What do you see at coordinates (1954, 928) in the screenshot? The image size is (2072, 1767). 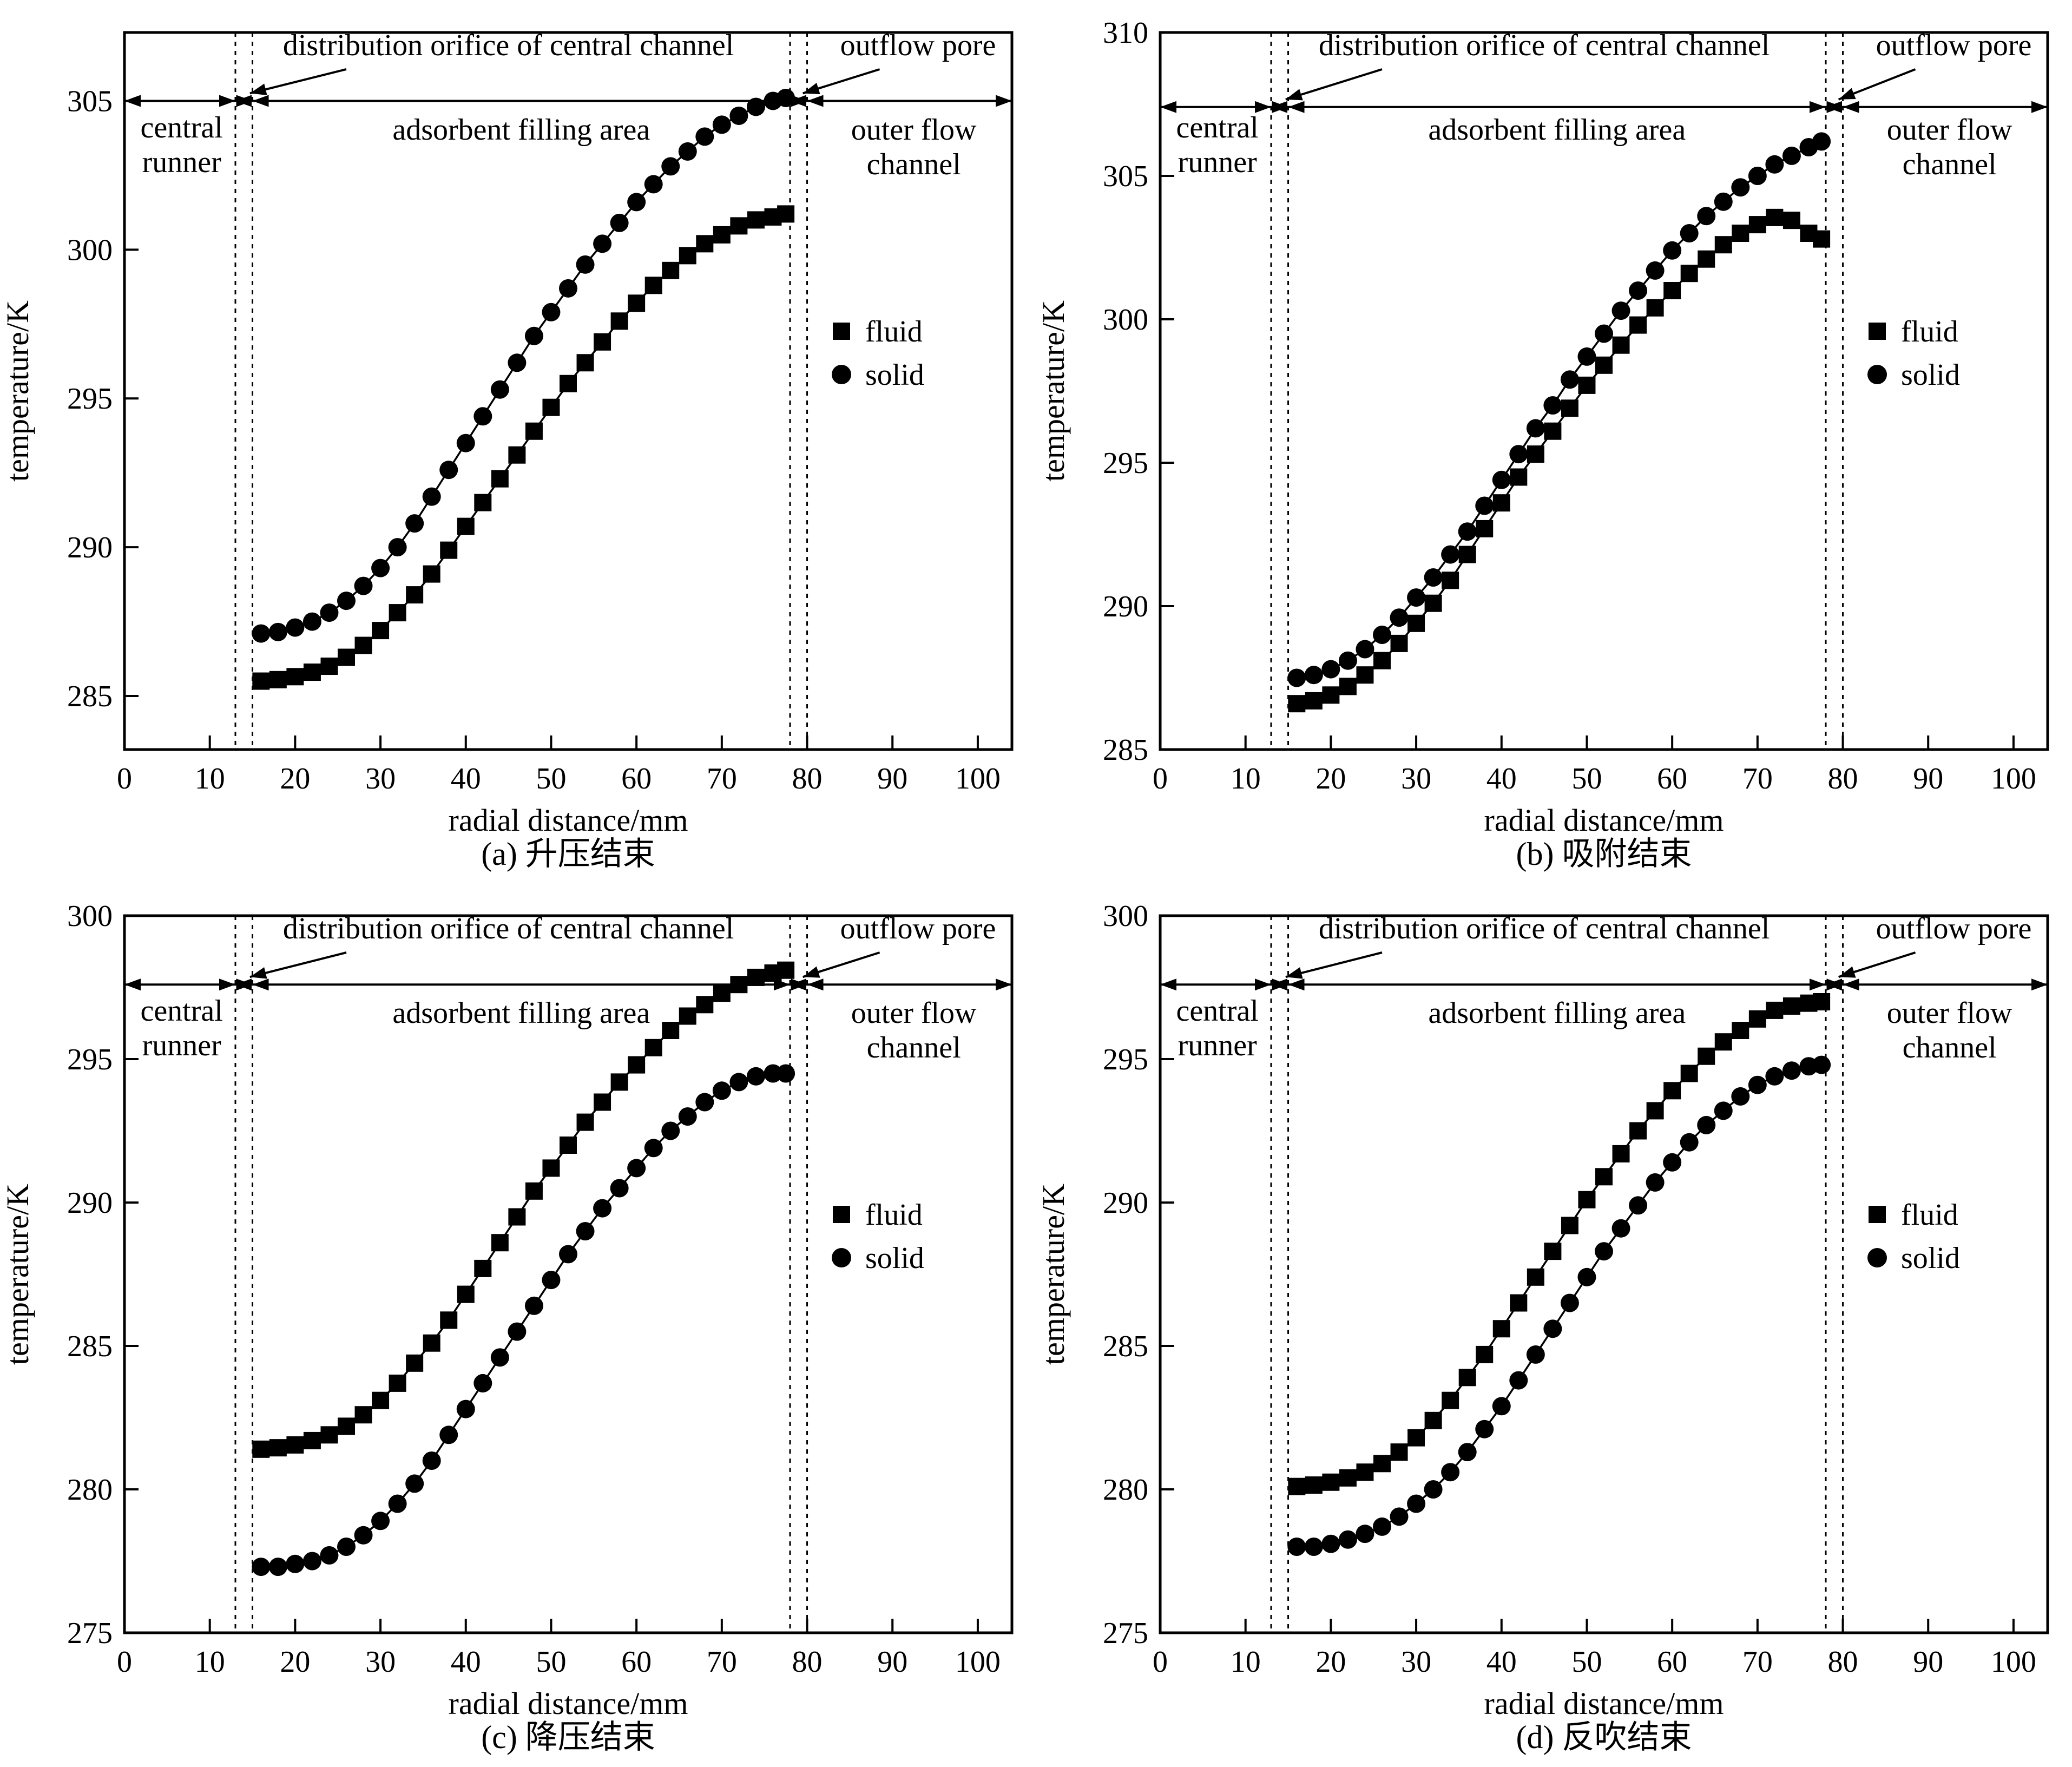 I see `outflow-pore-label: outflow pore` at bounding box center [1954, 928].